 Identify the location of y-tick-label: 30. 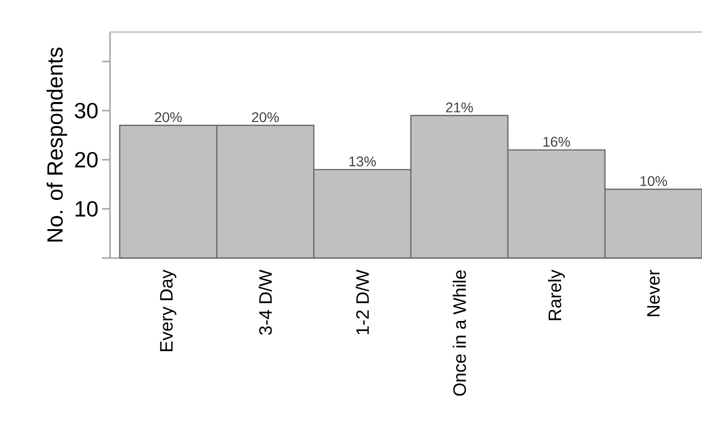
(86, 110).